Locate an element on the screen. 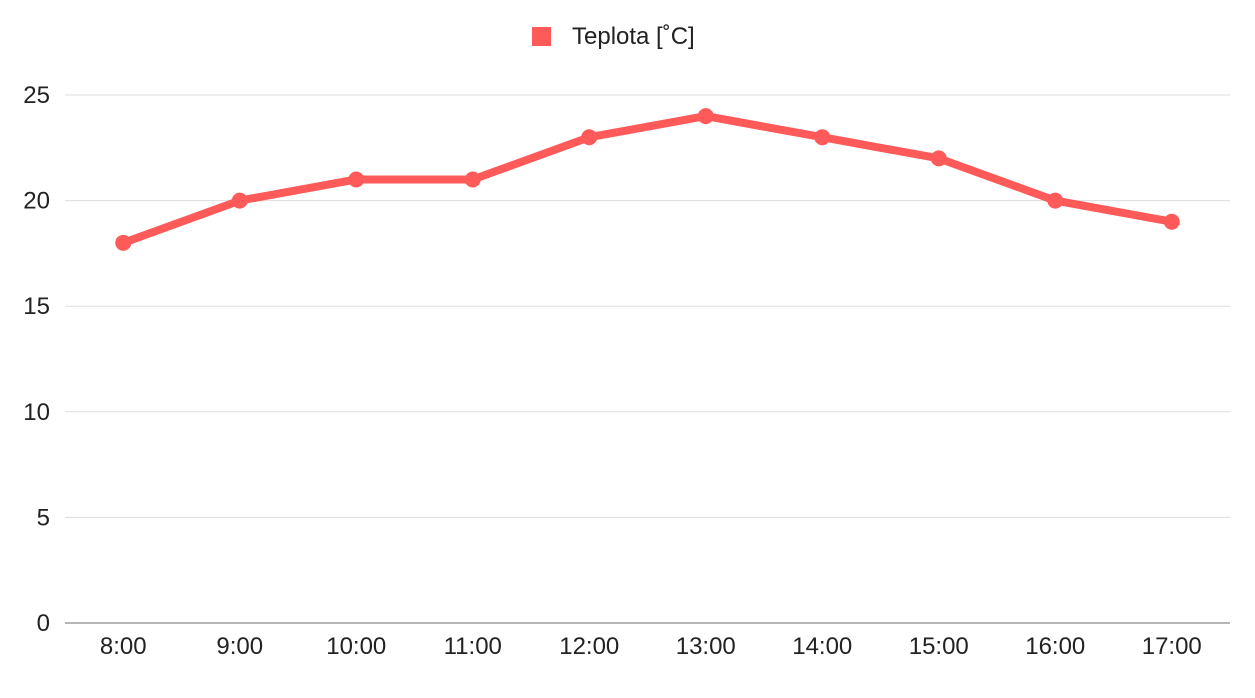 The width and height of the screenshot is (1255, 698). y-tick-label: 10 is located at coordinates (36, 412).